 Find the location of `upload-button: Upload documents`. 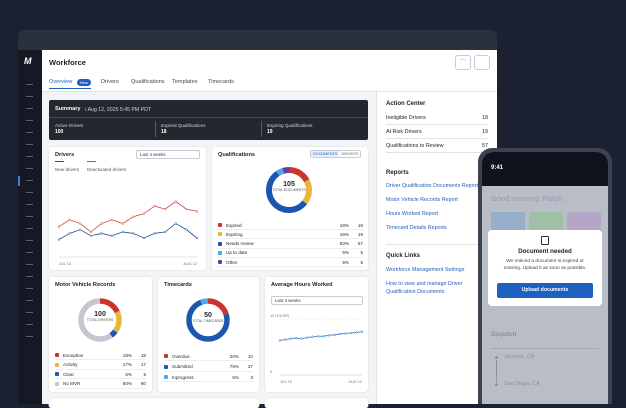

upload-button: Upload documents is located at coordinates (545, 290).